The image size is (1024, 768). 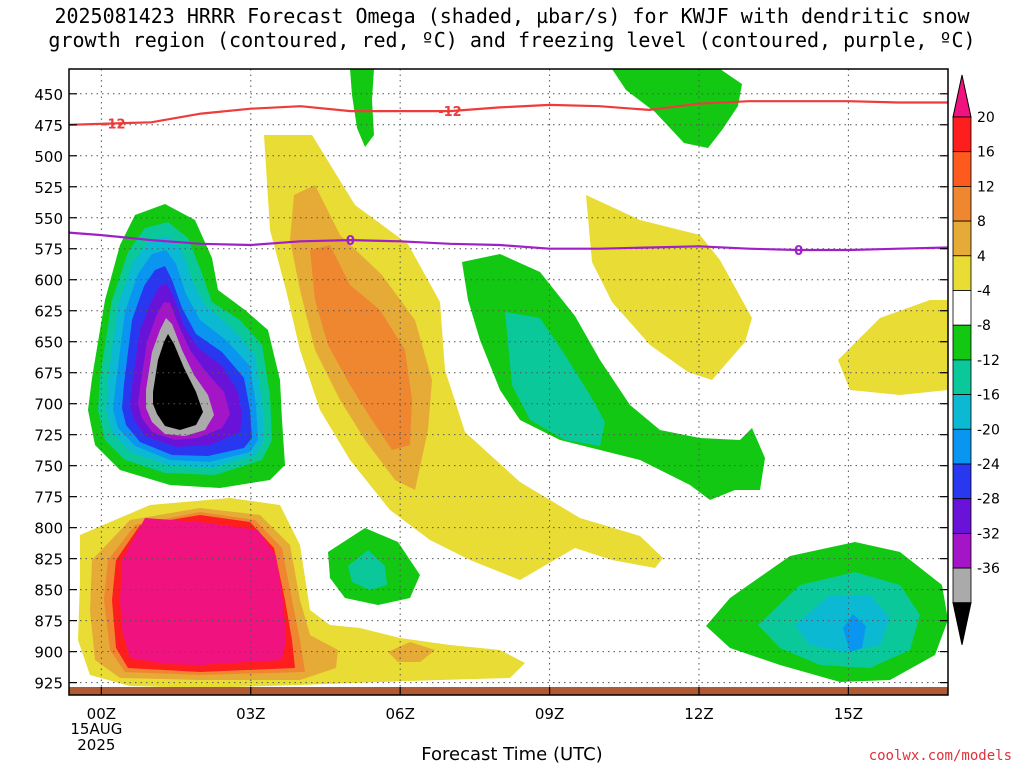 What do you see at coordinates (101, 714) in the screenshot?
I see `time-tick-label: 00Z` at bounding box center [101, 714].